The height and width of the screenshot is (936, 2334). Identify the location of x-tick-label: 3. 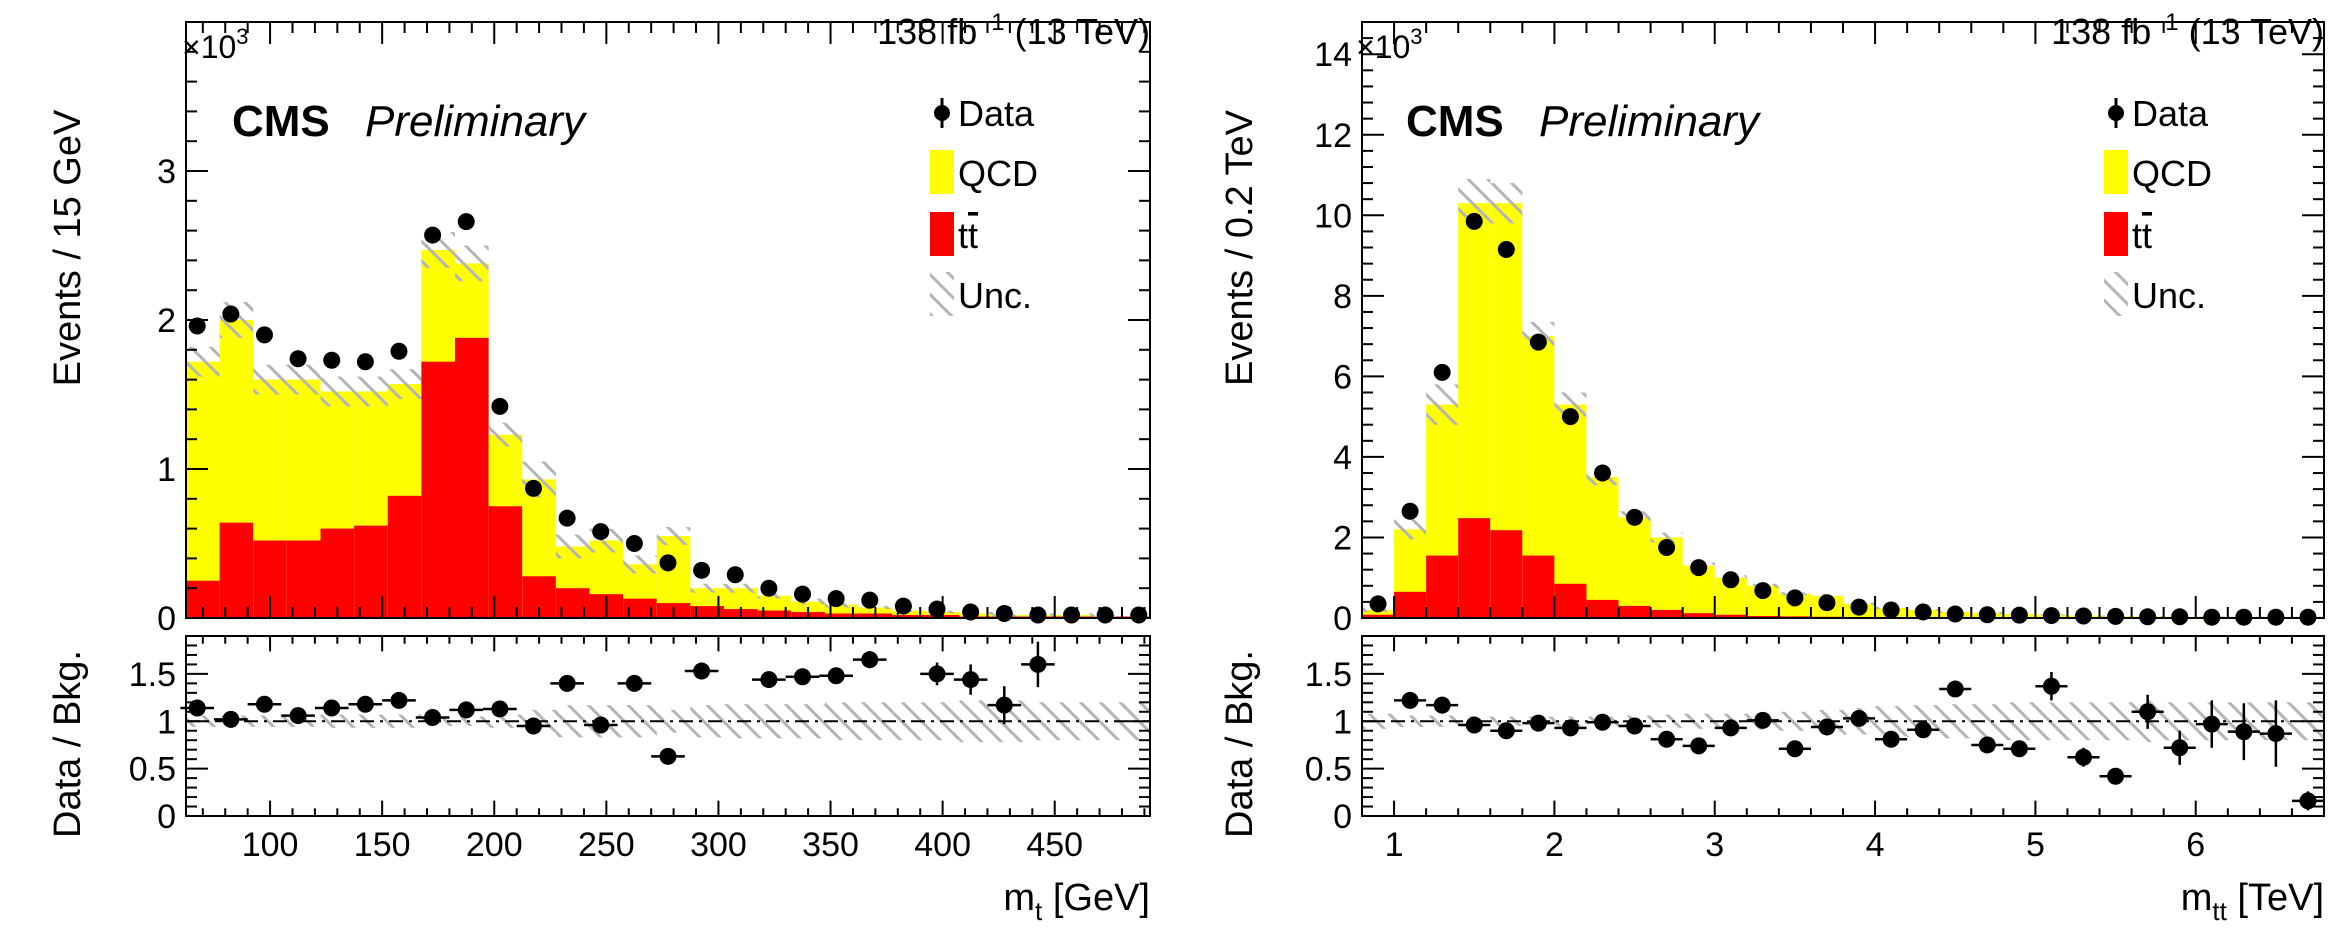
(1714, 845).